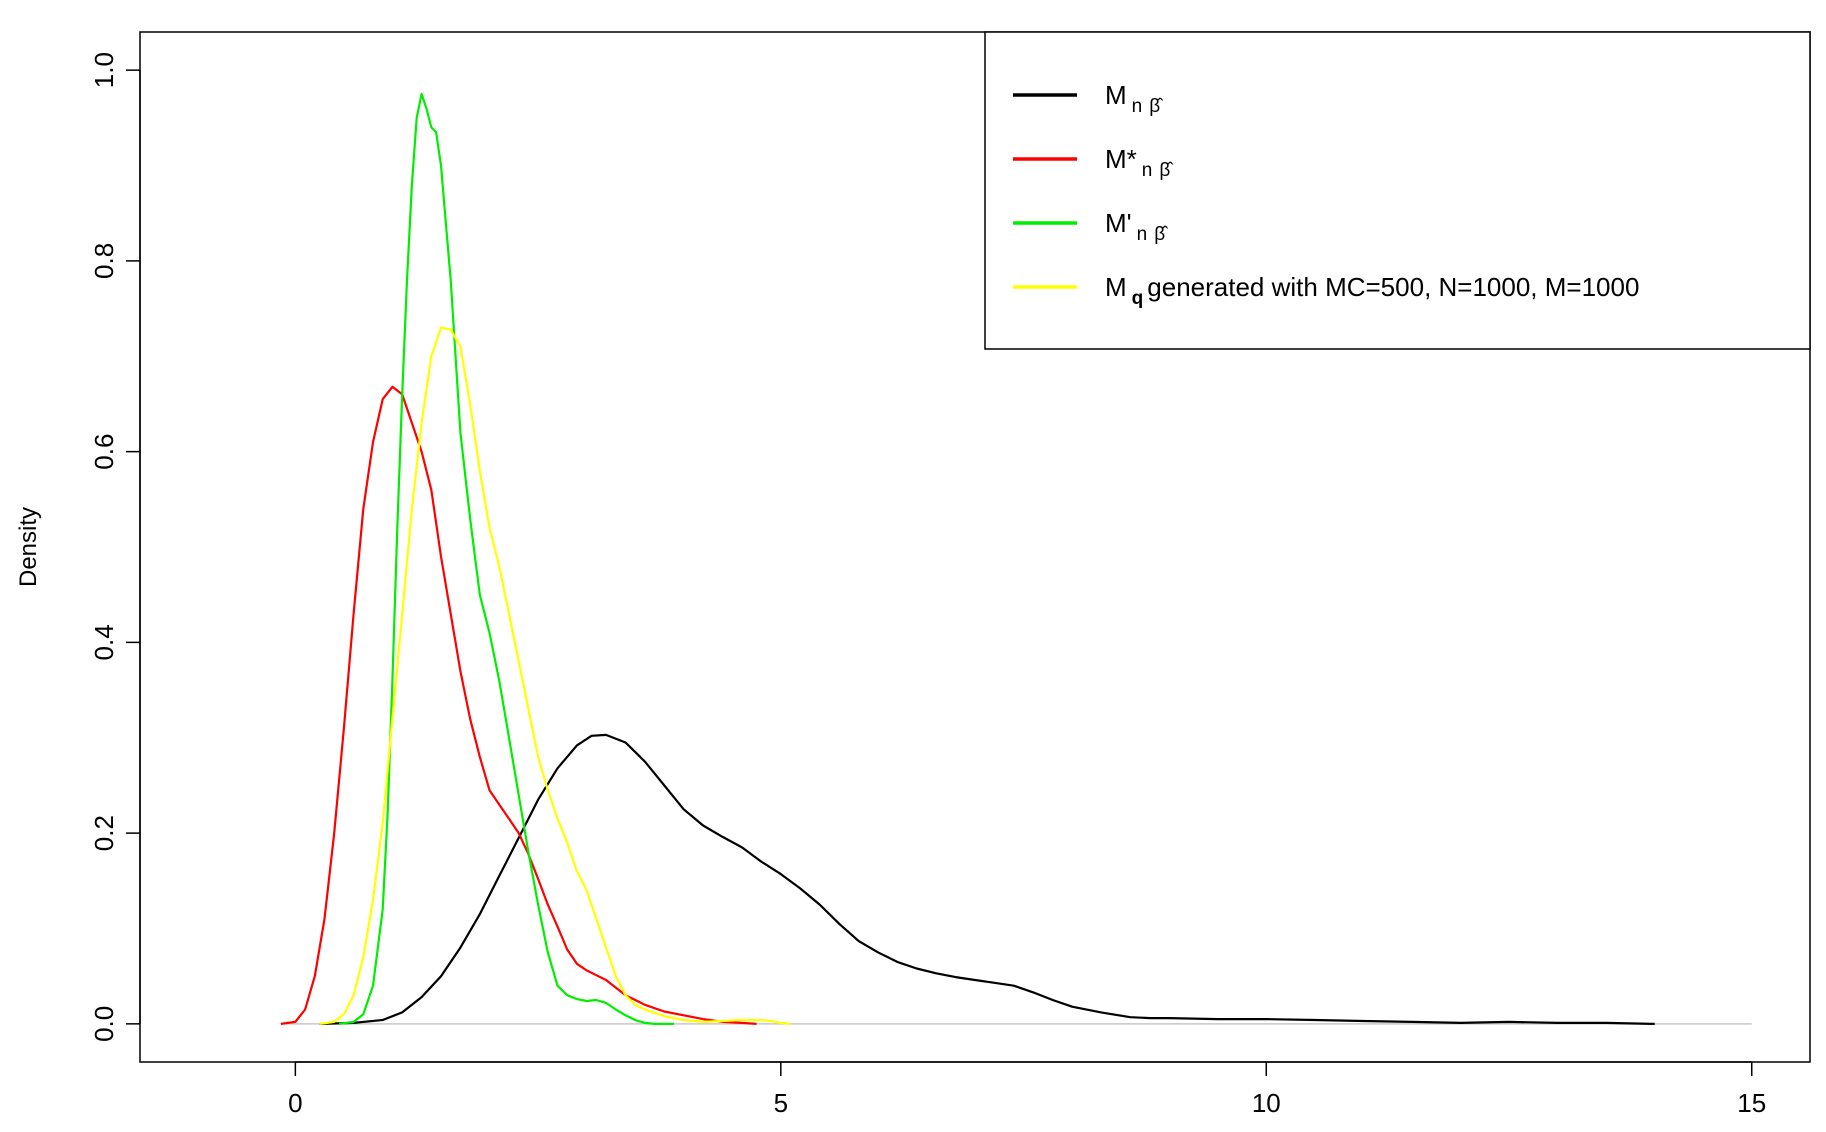 The width and height of the screenshot is (1826, 1132). Describe the element at coordinates (28, 547) in the screenshot. I see `y-axis-title: Density` at that location.